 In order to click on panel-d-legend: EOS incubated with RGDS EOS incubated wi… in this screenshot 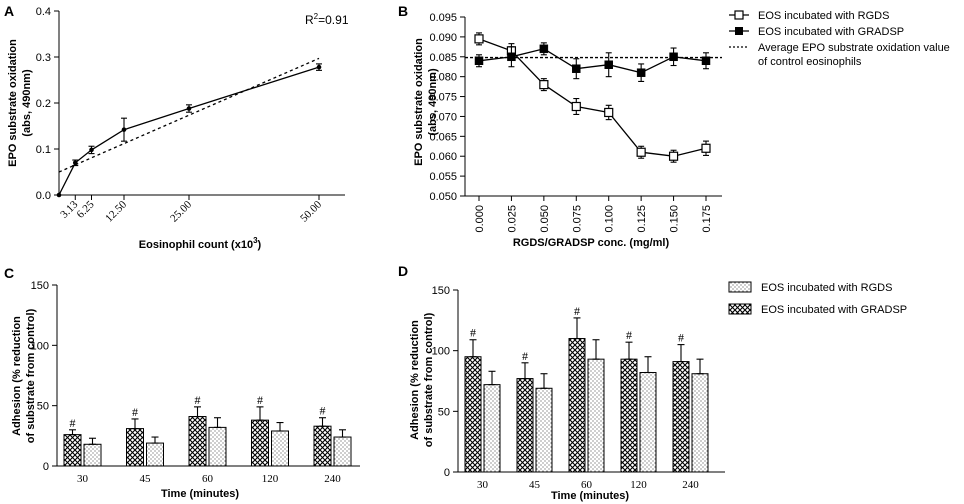, I will do `click(817, 298)`.